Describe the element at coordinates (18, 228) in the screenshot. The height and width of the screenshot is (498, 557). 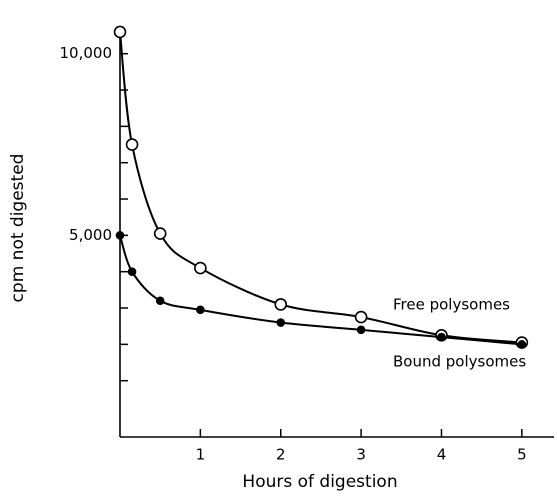
I see `y-axis-label: cpm not digested` at that location.